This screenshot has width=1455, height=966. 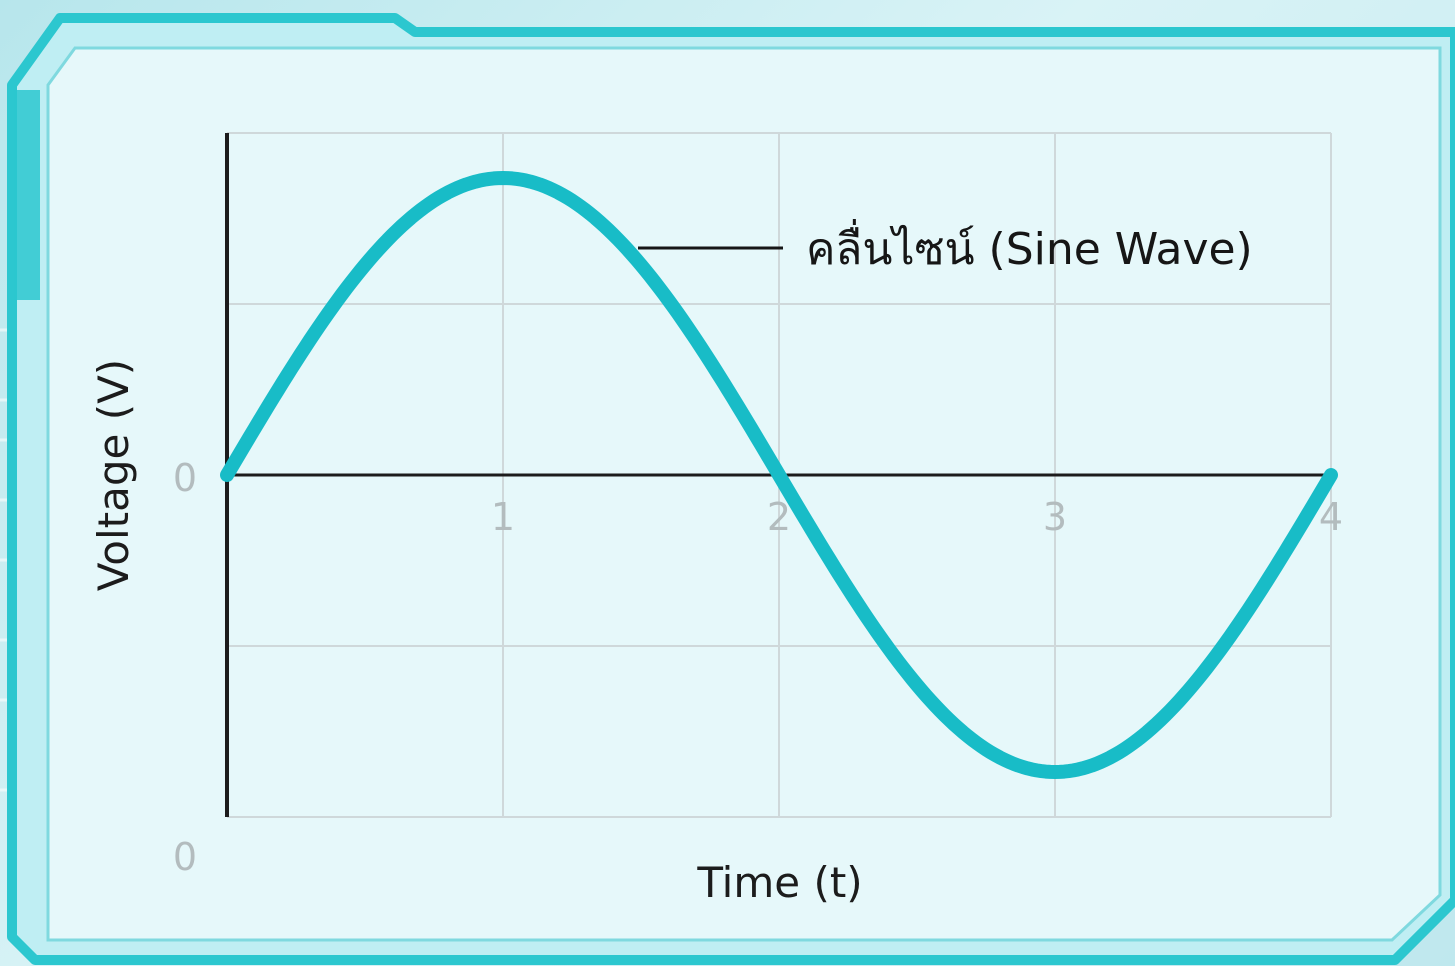 I want to click on y-axis-title: Voltage (V), so click(x=113, y=475).